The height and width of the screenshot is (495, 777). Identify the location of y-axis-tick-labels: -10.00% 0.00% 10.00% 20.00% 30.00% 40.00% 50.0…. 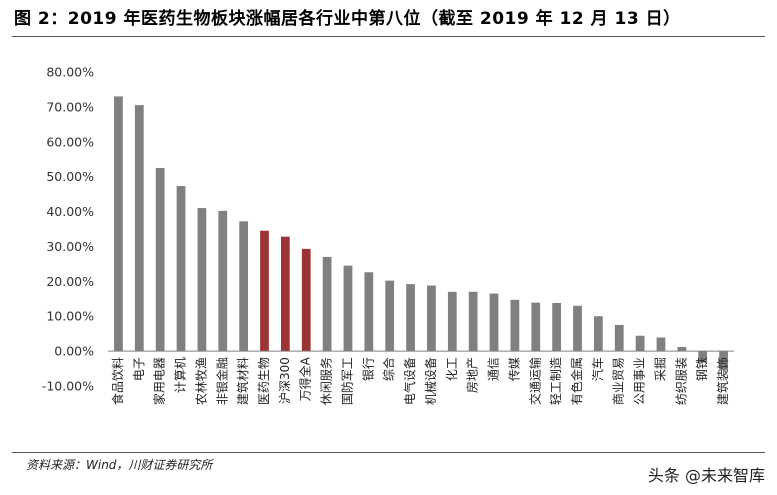
(68, 229).